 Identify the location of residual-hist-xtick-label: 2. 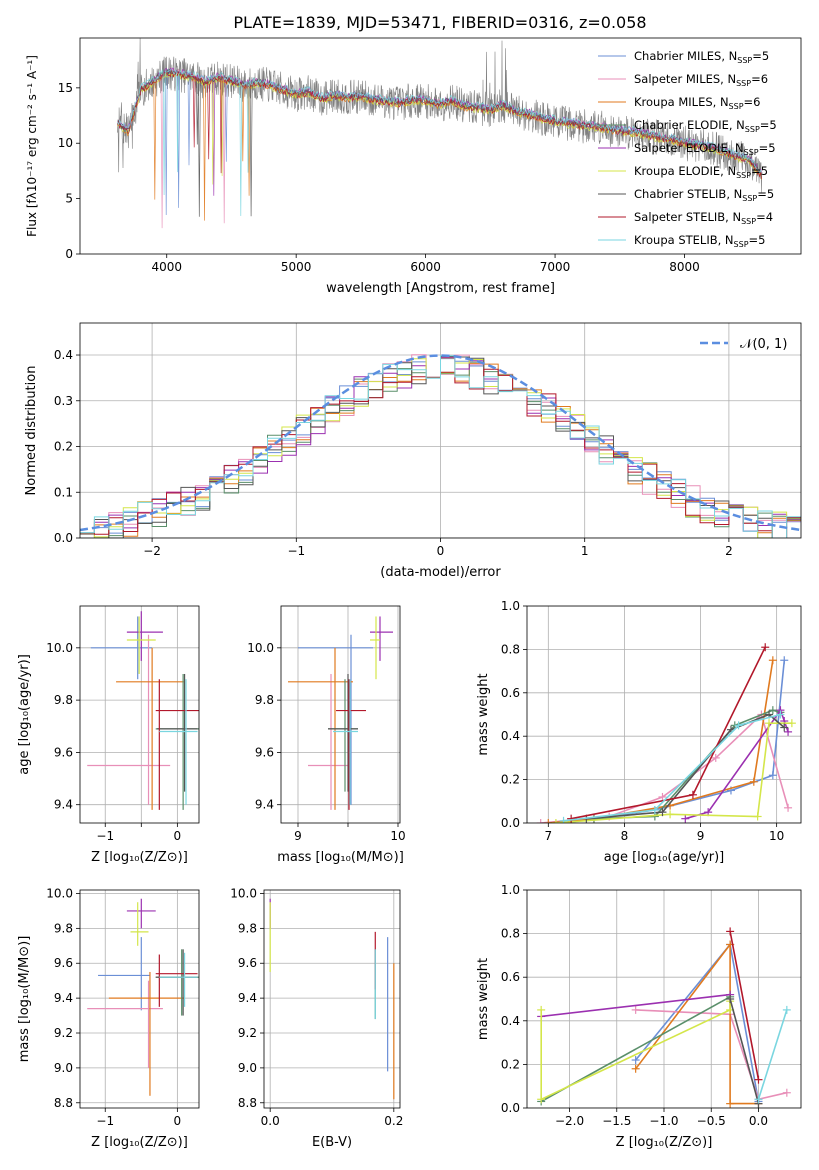
(729, 551).